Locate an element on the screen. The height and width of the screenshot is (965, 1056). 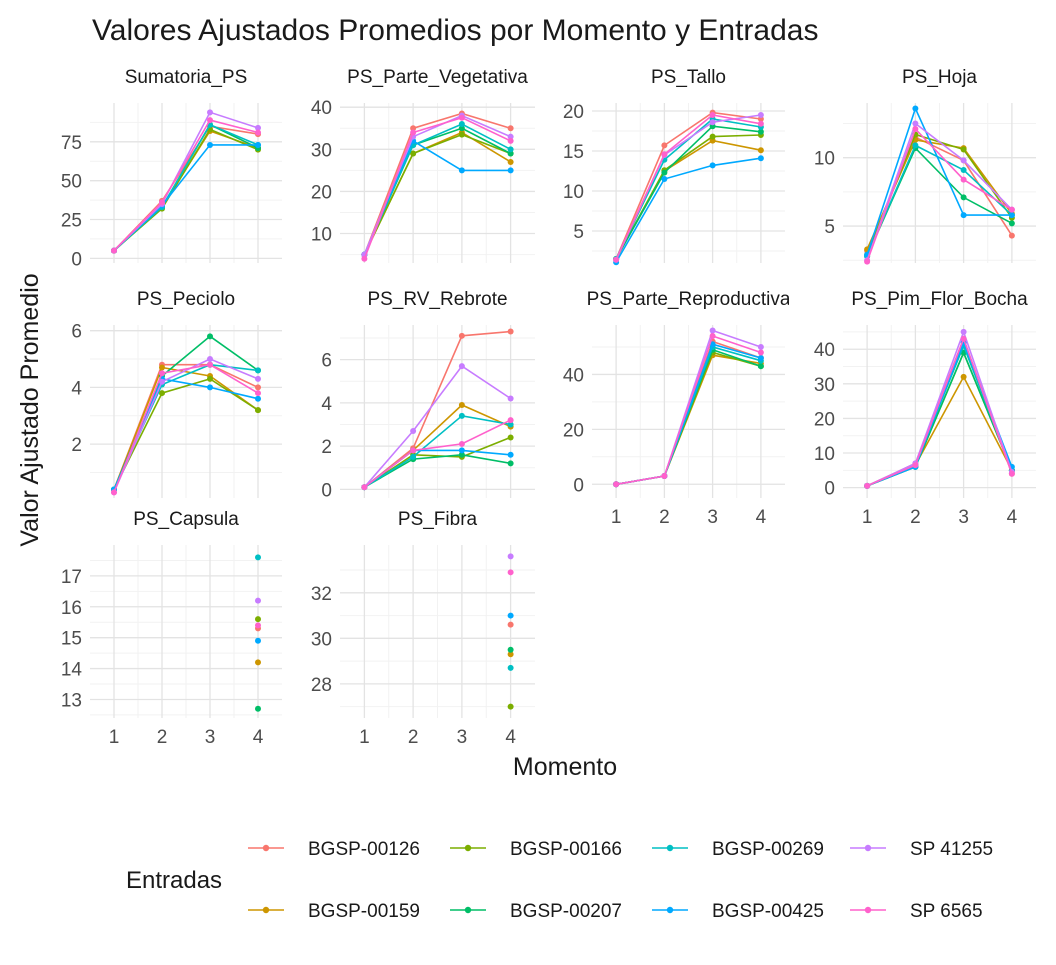
x-tick-label: 2 is located at coordinates (915, 517).